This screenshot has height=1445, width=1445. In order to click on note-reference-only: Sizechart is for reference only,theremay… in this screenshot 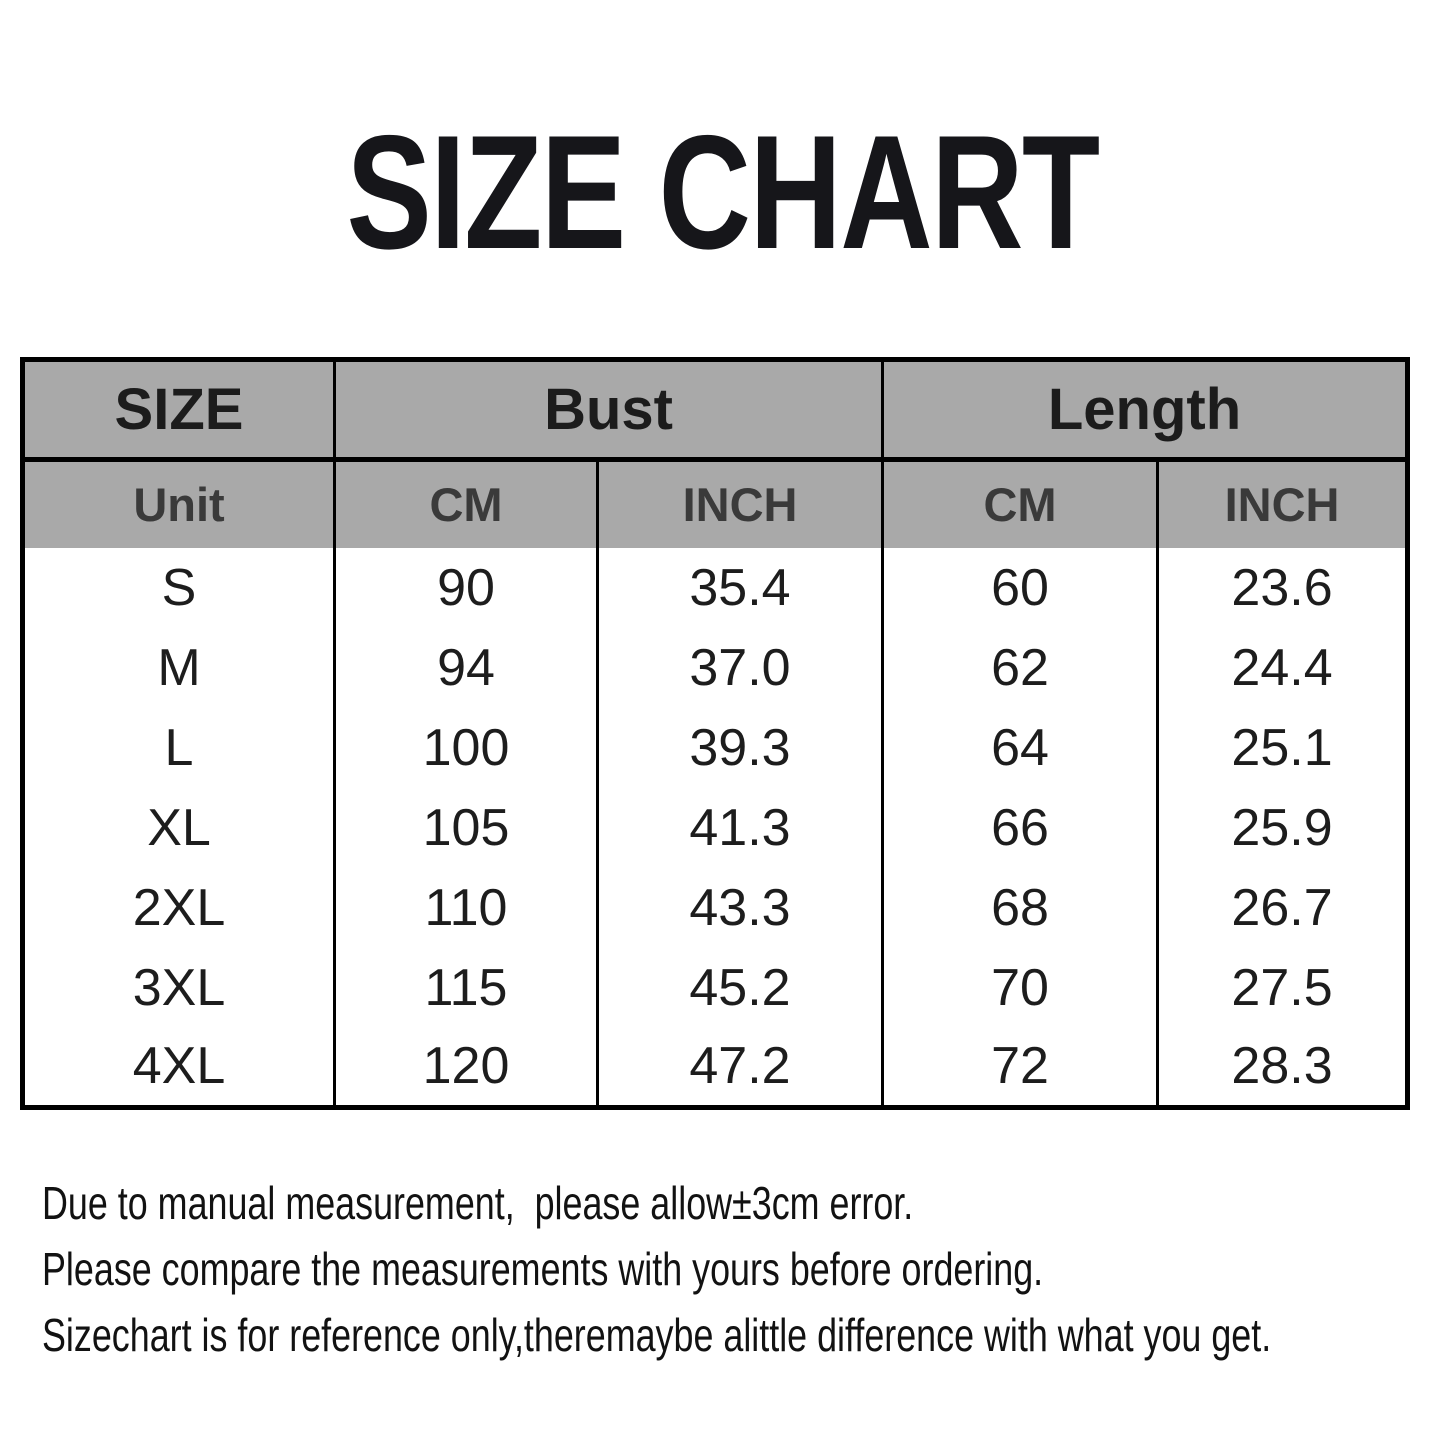, I will do `click(657, 1335)`.